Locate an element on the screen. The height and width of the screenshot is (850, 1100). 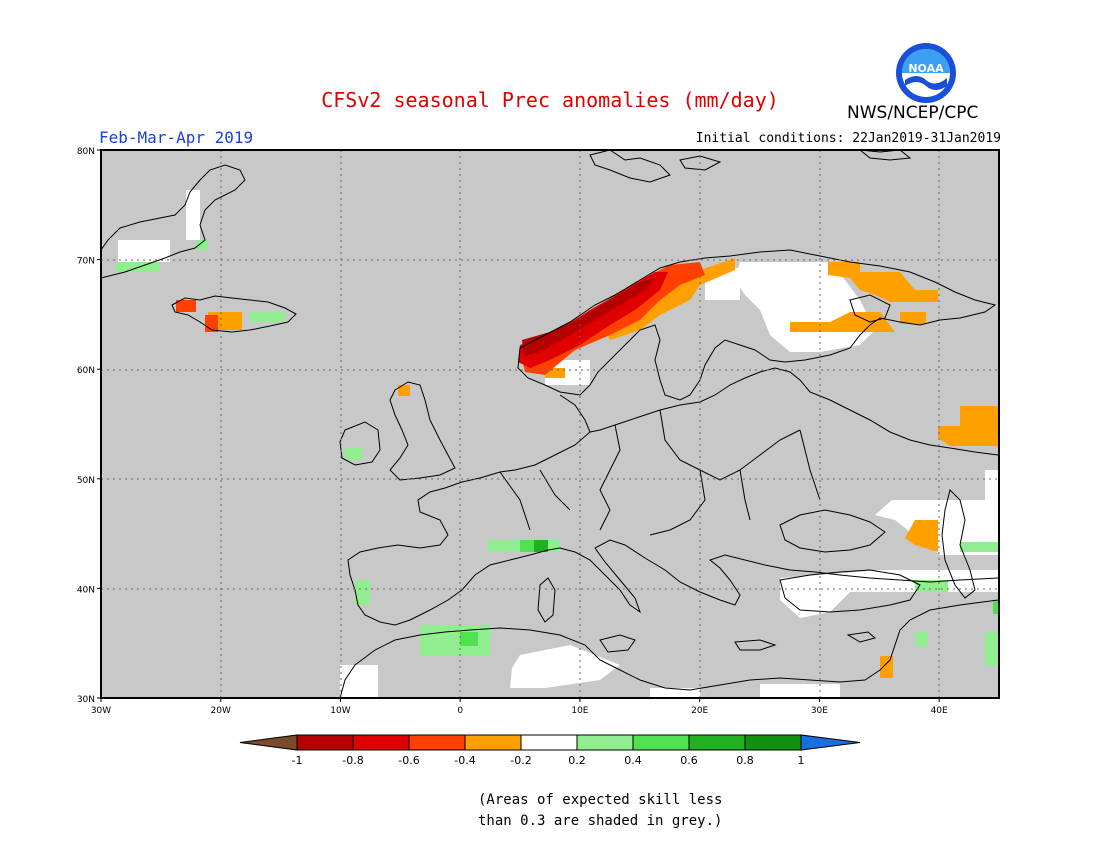
lat-label: 60N is located at coordinates (86, 371).